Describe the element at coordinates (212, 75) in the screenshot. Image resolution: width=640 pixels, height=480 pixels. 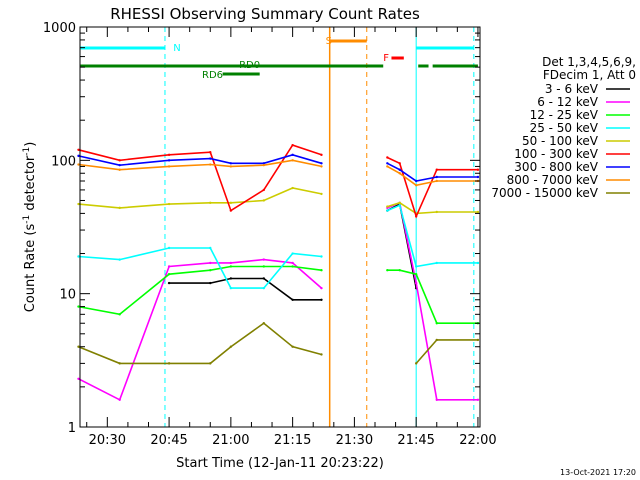
I see `flag-label-rd6: RD6` at that location.